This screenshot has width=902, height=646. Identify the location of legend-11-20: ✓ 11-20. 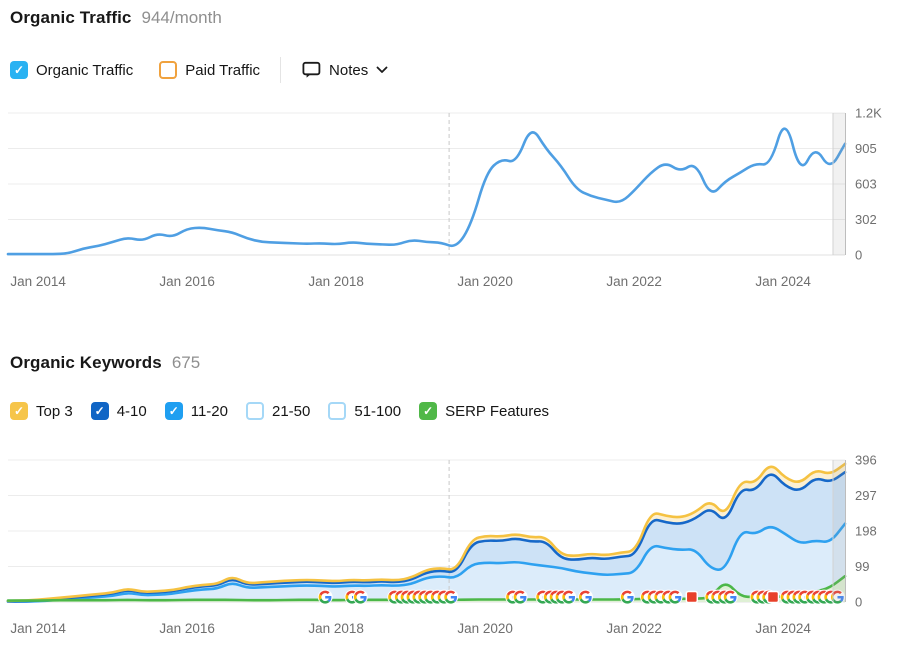
(196, 411).